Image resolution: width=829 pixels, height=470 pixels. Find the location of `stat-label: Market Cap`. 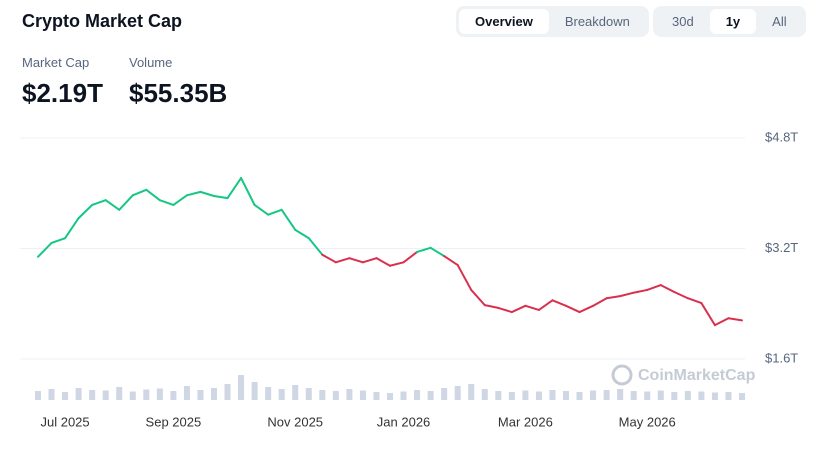

stat-label: Market Cap is located at coordinates (56, 62).